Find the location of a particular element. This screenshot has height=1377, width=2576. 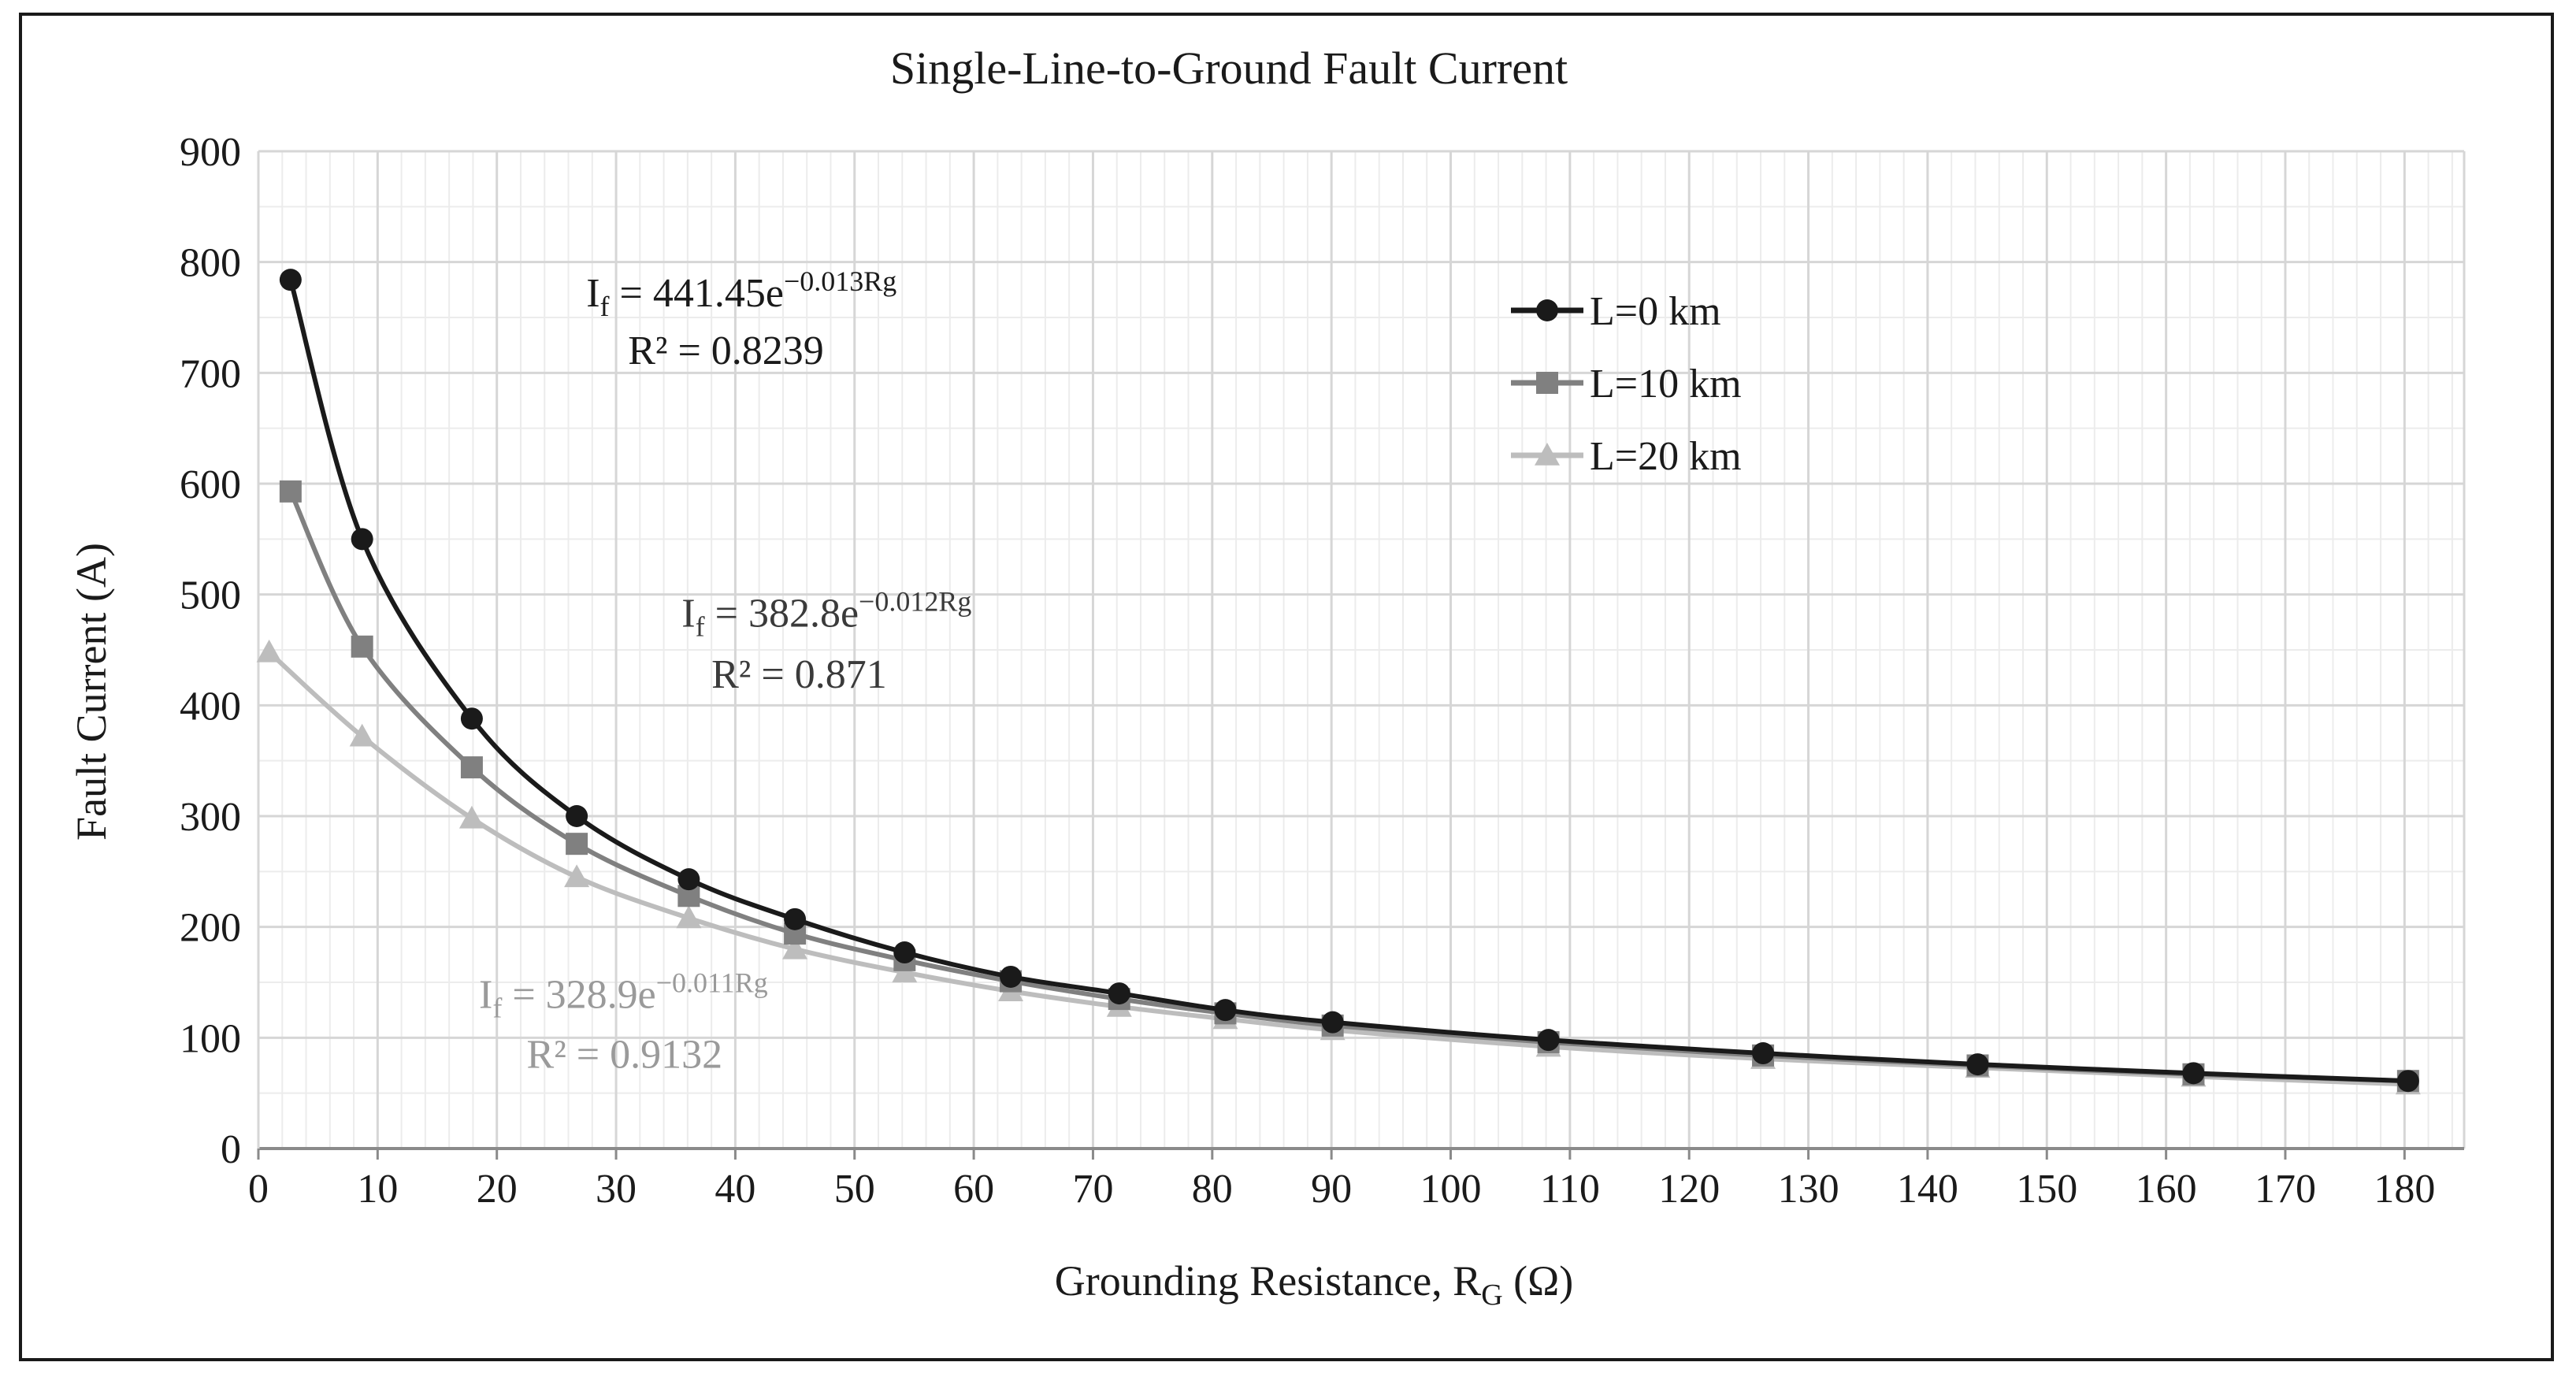

x-tick-label-90: 90 is located at coordinates (1331, 1189).